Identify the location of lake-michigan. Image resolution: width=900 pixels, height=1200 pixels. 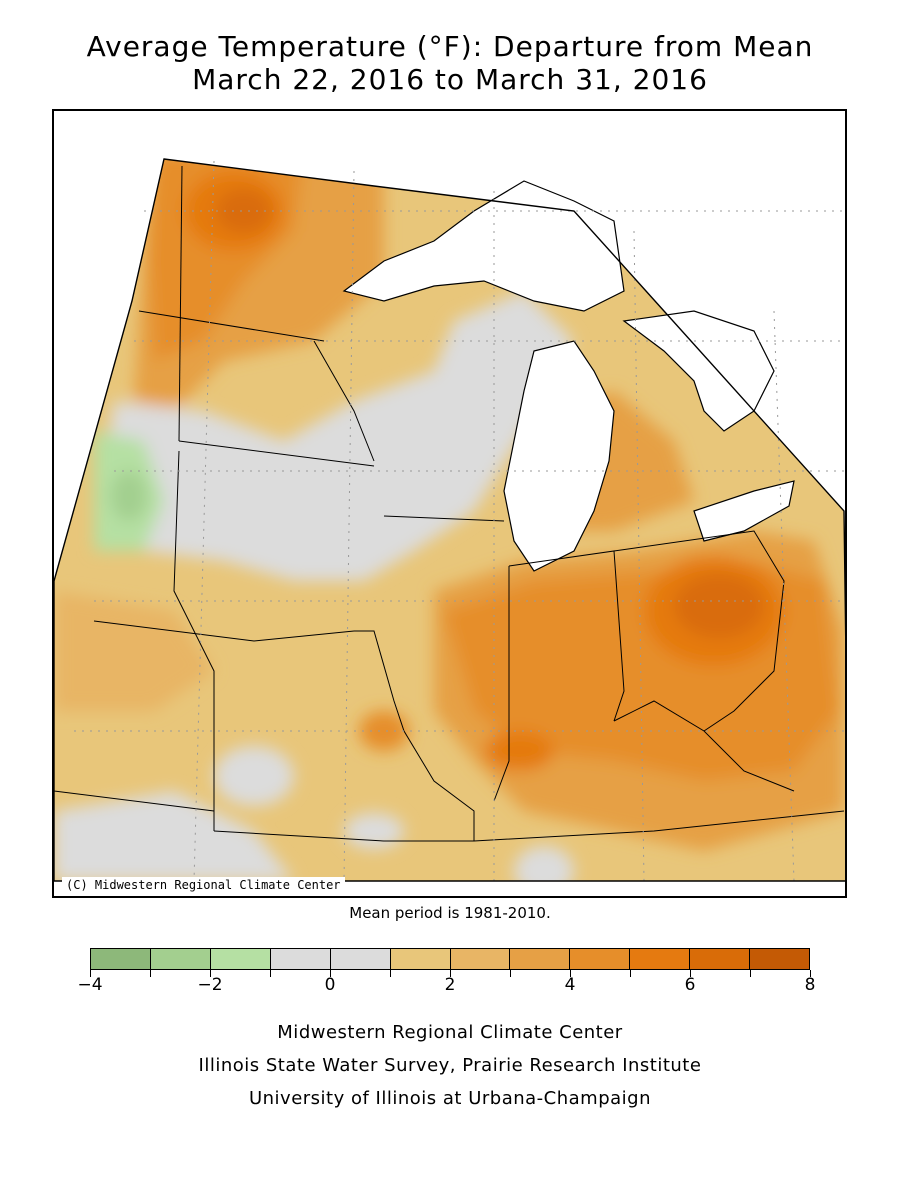
(559, 456).